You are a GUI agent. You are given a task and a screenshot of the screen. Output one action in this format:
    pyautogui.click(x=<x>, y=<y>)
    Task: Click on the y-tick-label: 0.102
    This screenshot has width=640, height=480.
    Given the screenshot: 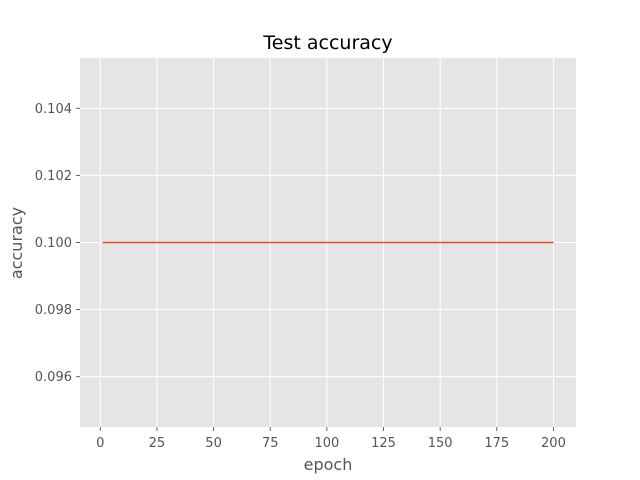 What is the action you would take?
    pyautogui.click(x=53, y=176)
    